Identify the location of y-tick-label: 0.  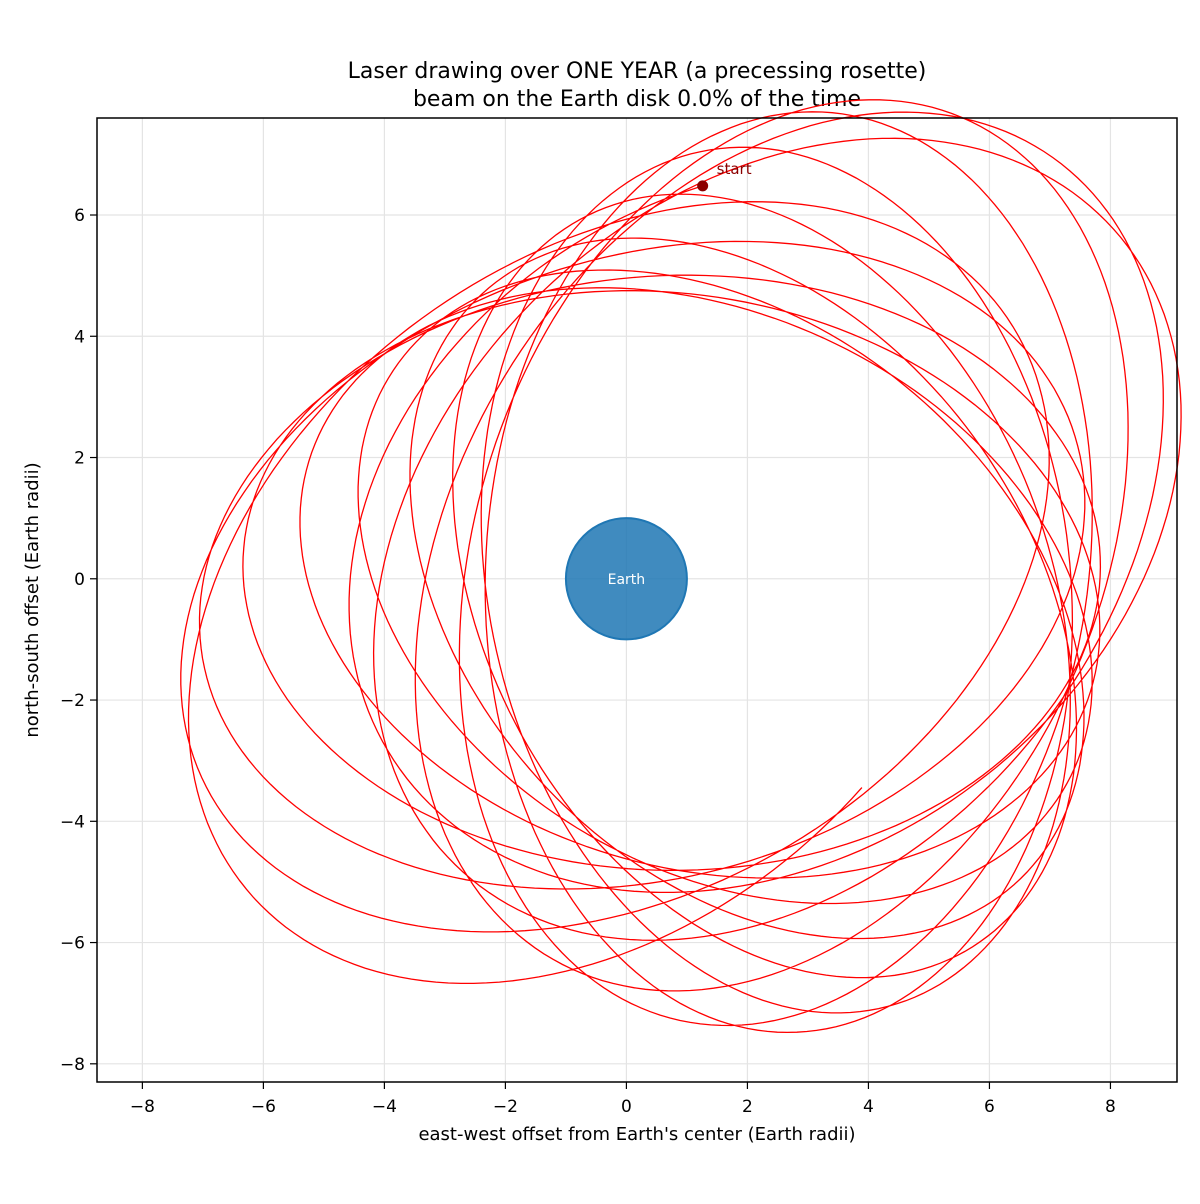
(79, 580).